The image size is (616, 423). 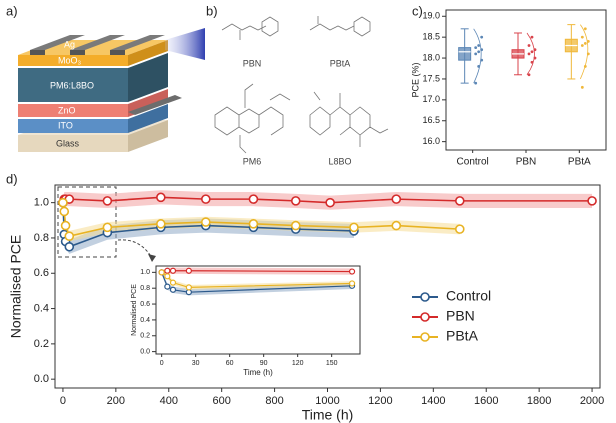 I want to click on legend-label: PBtA, so click(x=462, y=336).